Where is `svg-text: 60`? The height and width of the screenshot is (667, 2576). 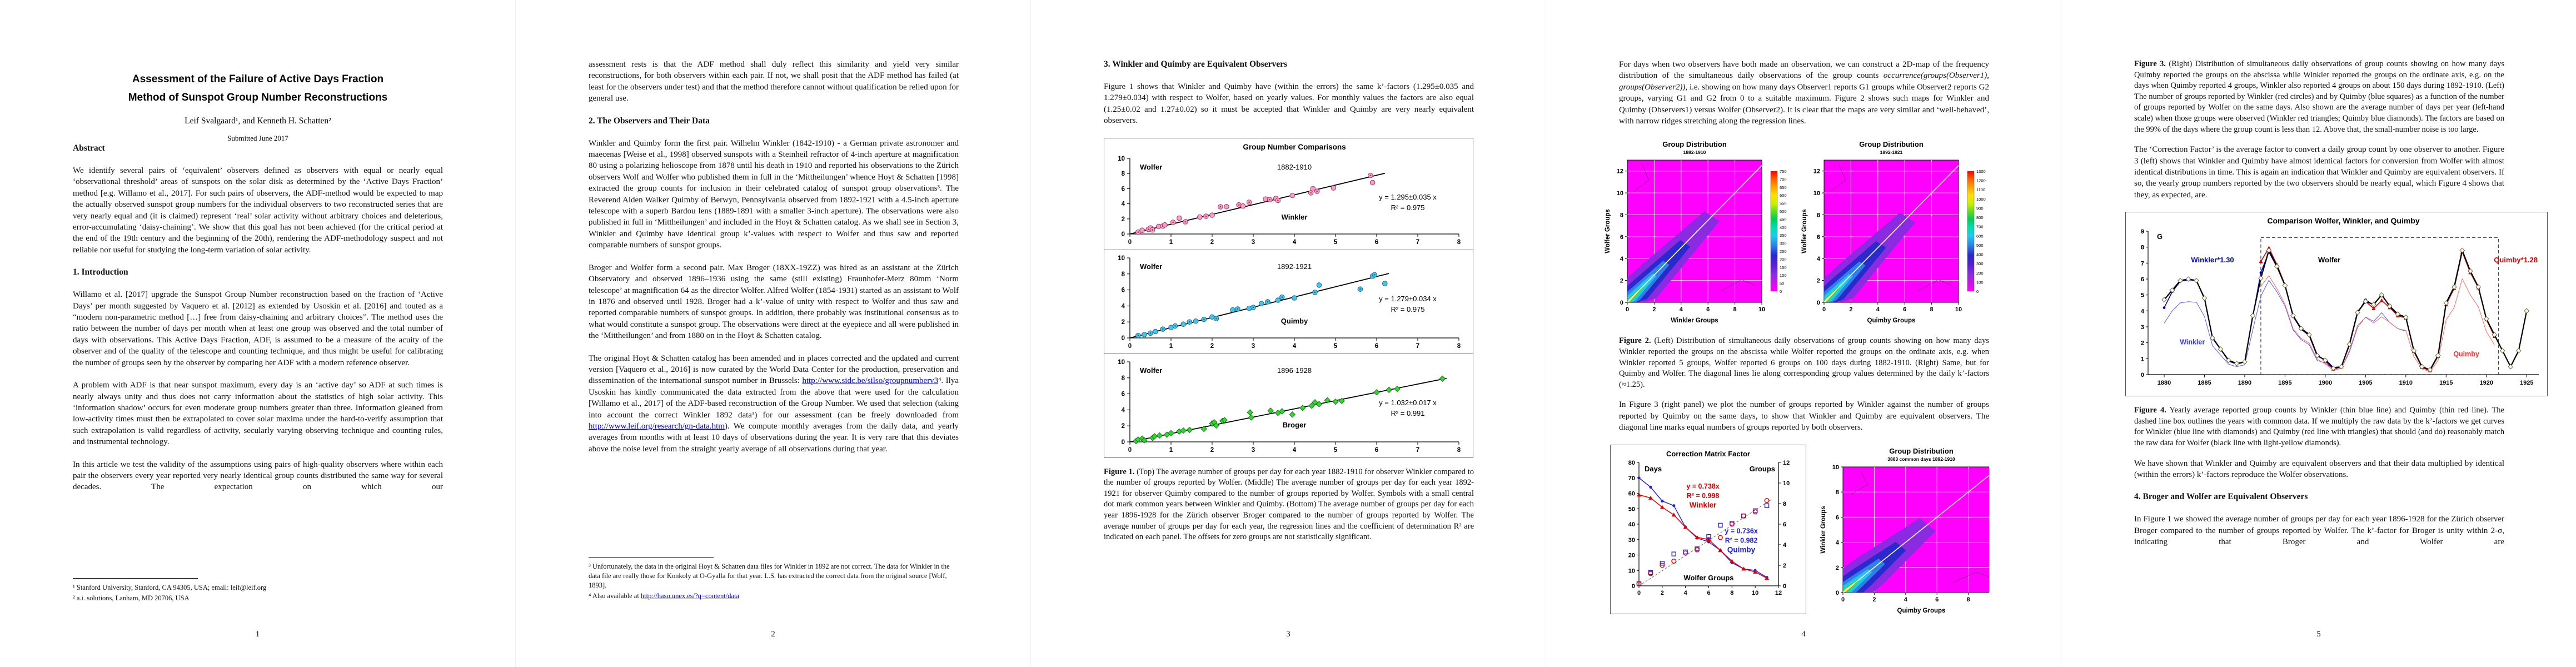
svg-text: 60 is located at coordinates (1631, 493).